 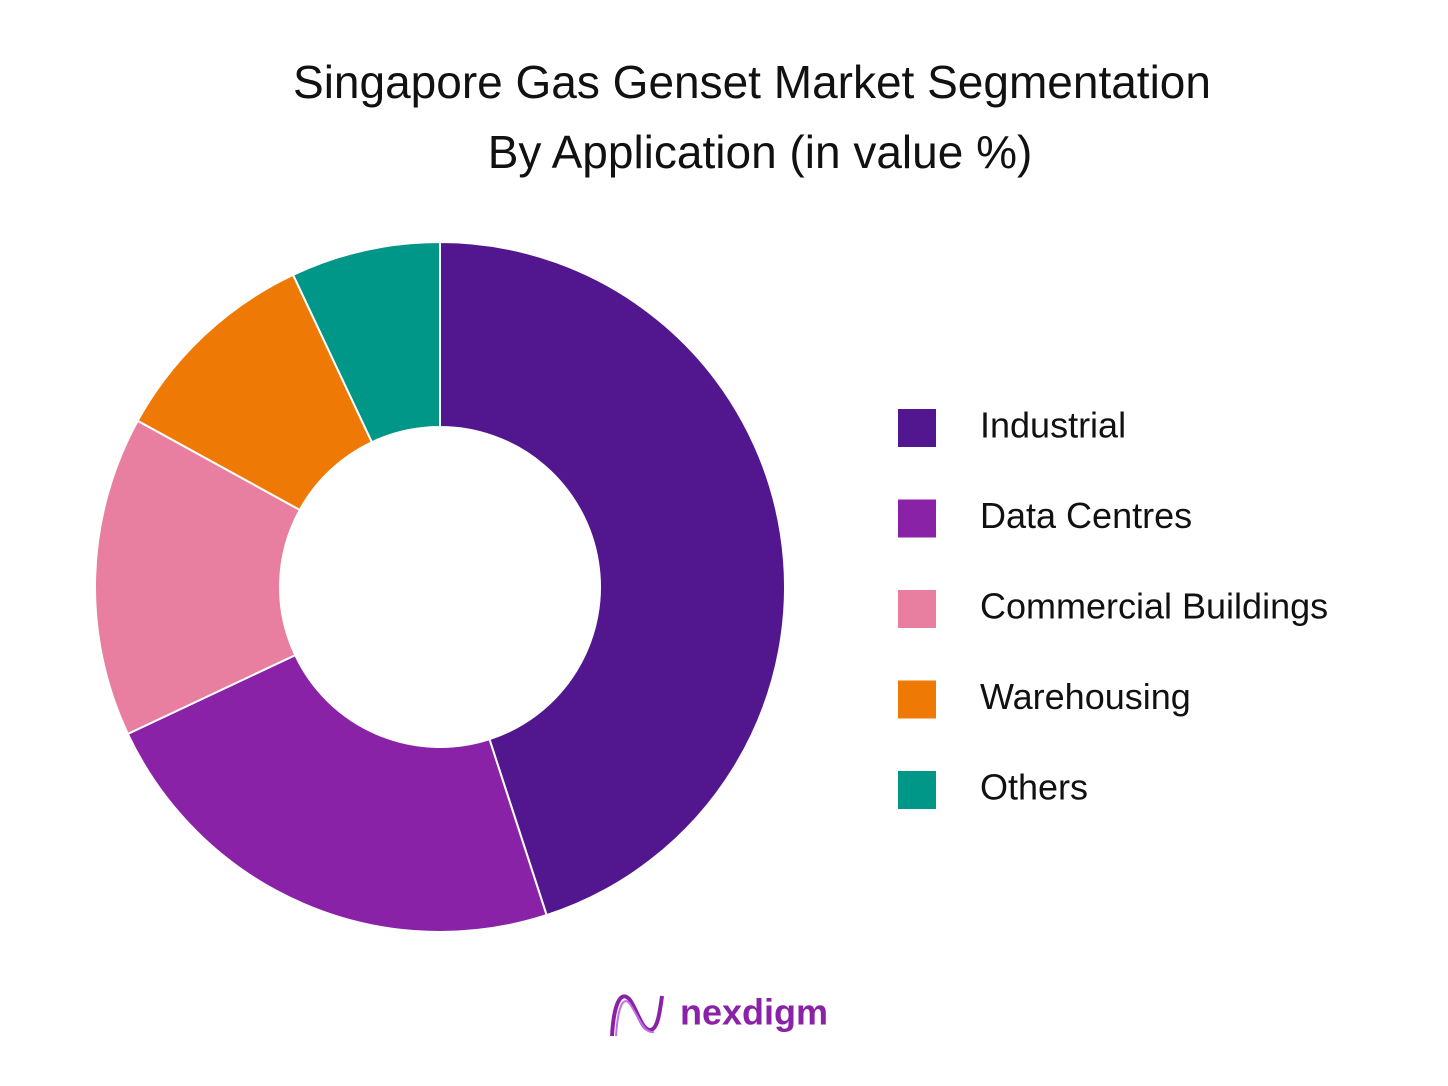 What do you see at coordinates (1053, 425) in the screenshot?
I see `legend-label: Industrial` at bounding box center [1053, 425].